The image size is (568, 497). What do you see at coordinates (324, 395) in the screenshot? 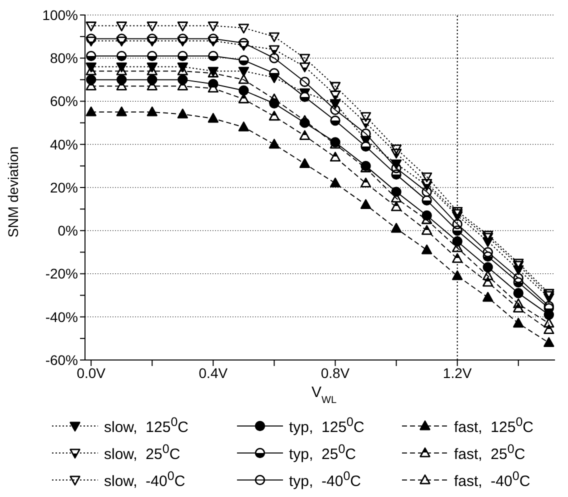
I see `x-axis-title: V$_{WL}$` at bounding box center [324, 395].